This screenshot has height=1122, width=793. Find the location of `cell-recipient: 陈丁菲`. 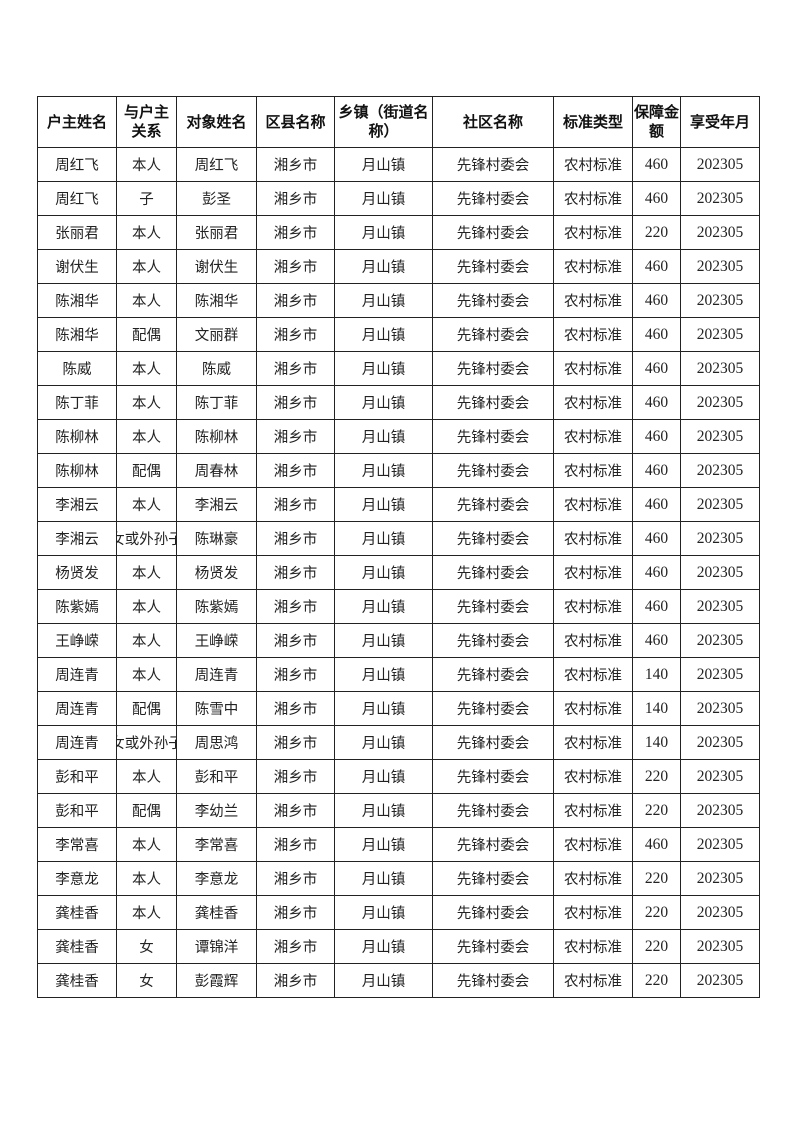

cell-recipient: 陈丁菲 is located at coordinates (216, 402).